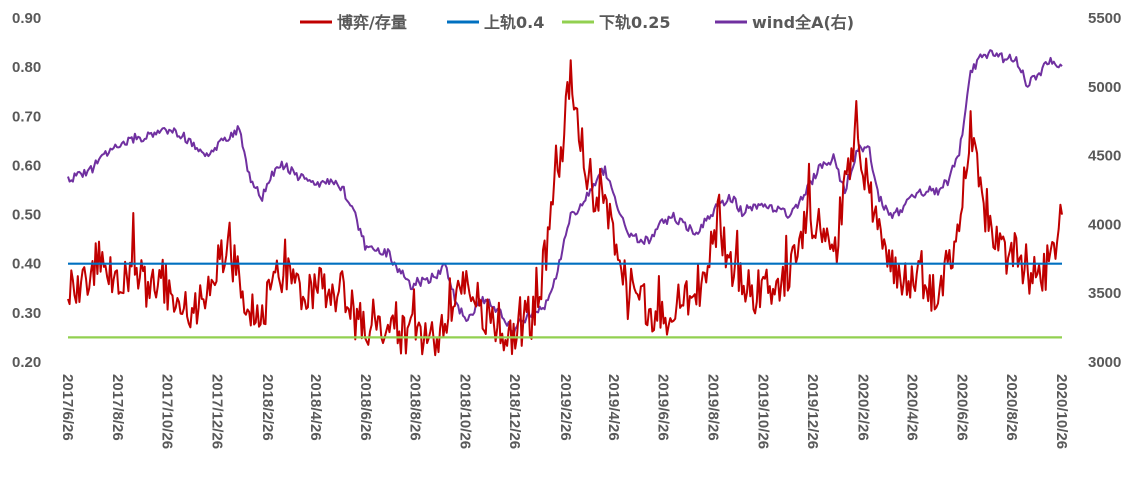  Describe the element at coordinates (1011, 407) in the screenshot. I see `x-tick-label: 2020/8/26` at that location.